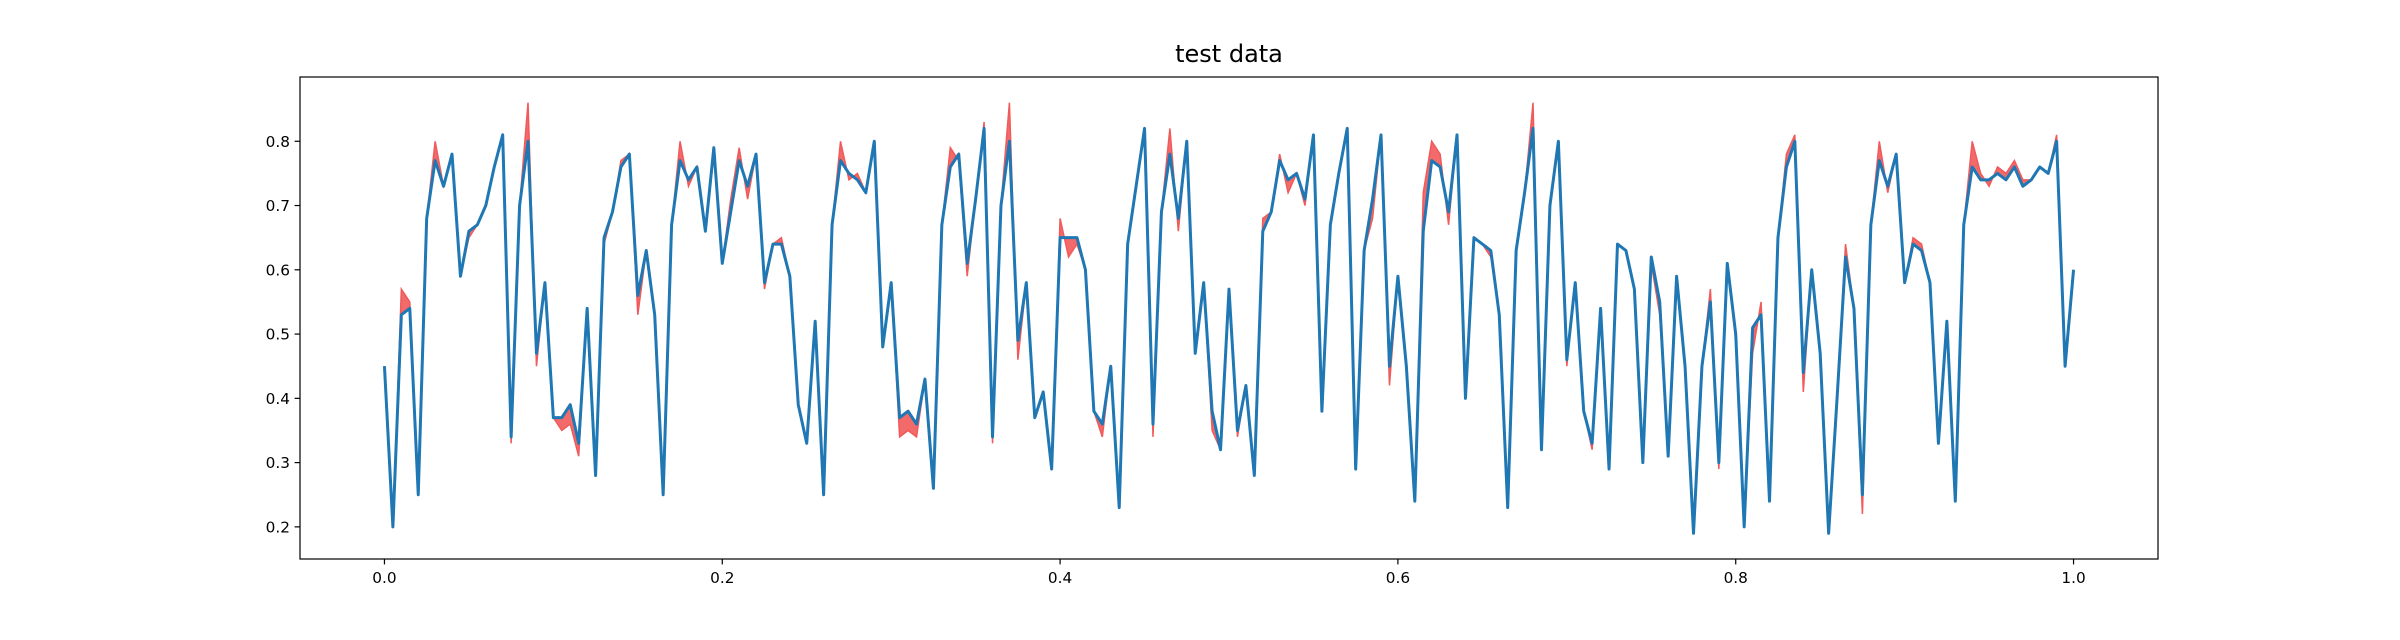 The width and height of the screenshot is (2400, 640). What do you see at coordinates (2073, 578) in the screenshot?
I see `x-tick-label: 1.0` at bounding box center [2073, 578].